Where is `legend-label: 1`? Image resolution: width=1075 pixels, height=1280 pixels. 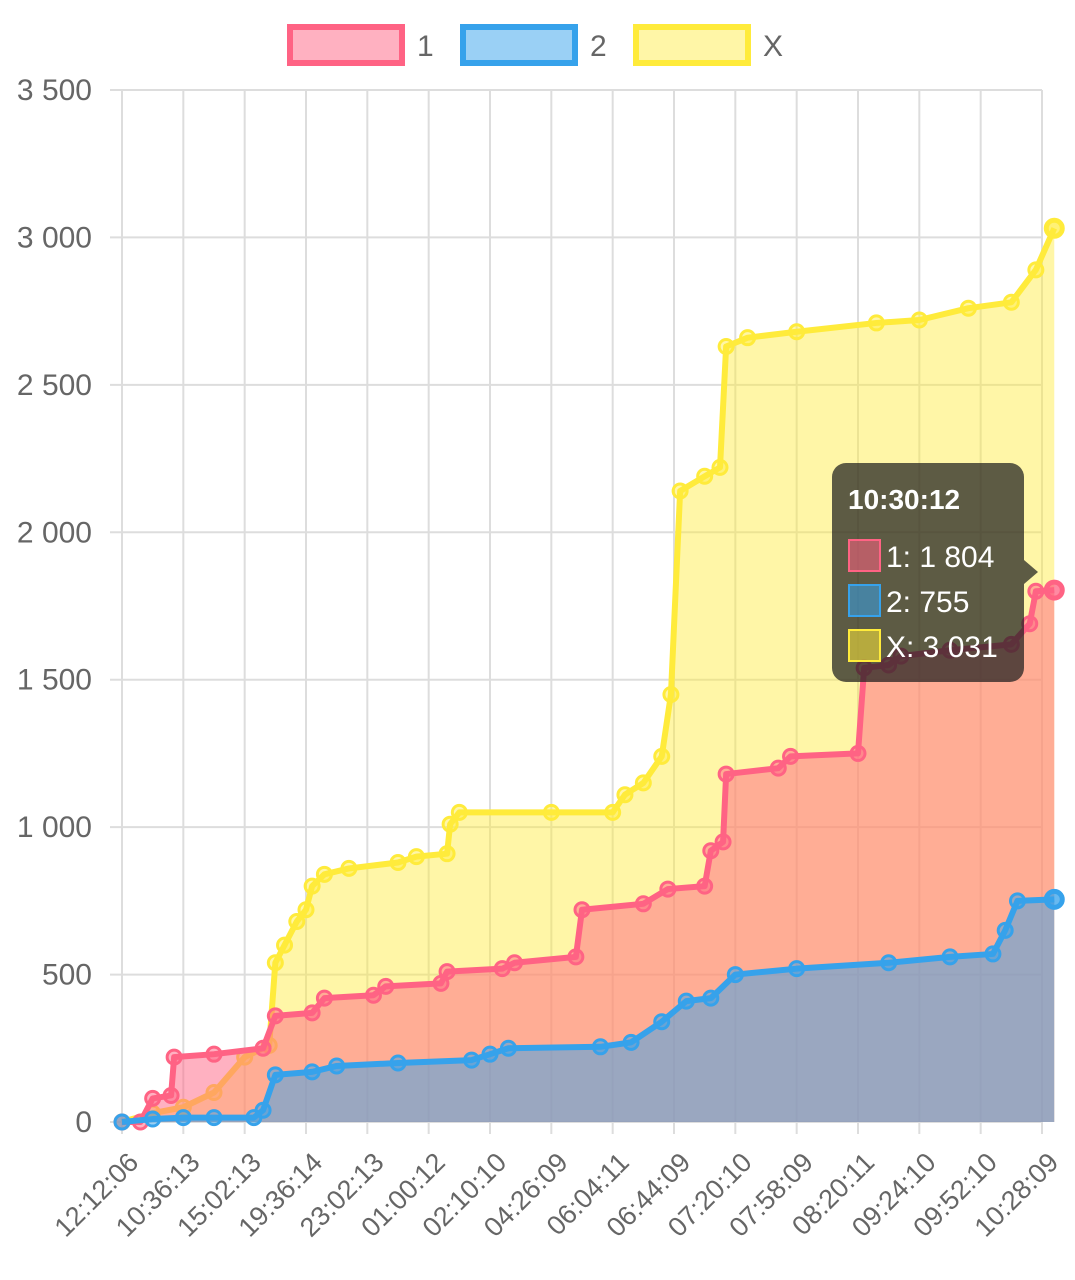 legend-label: 1 is located at coordinates (425, 46).